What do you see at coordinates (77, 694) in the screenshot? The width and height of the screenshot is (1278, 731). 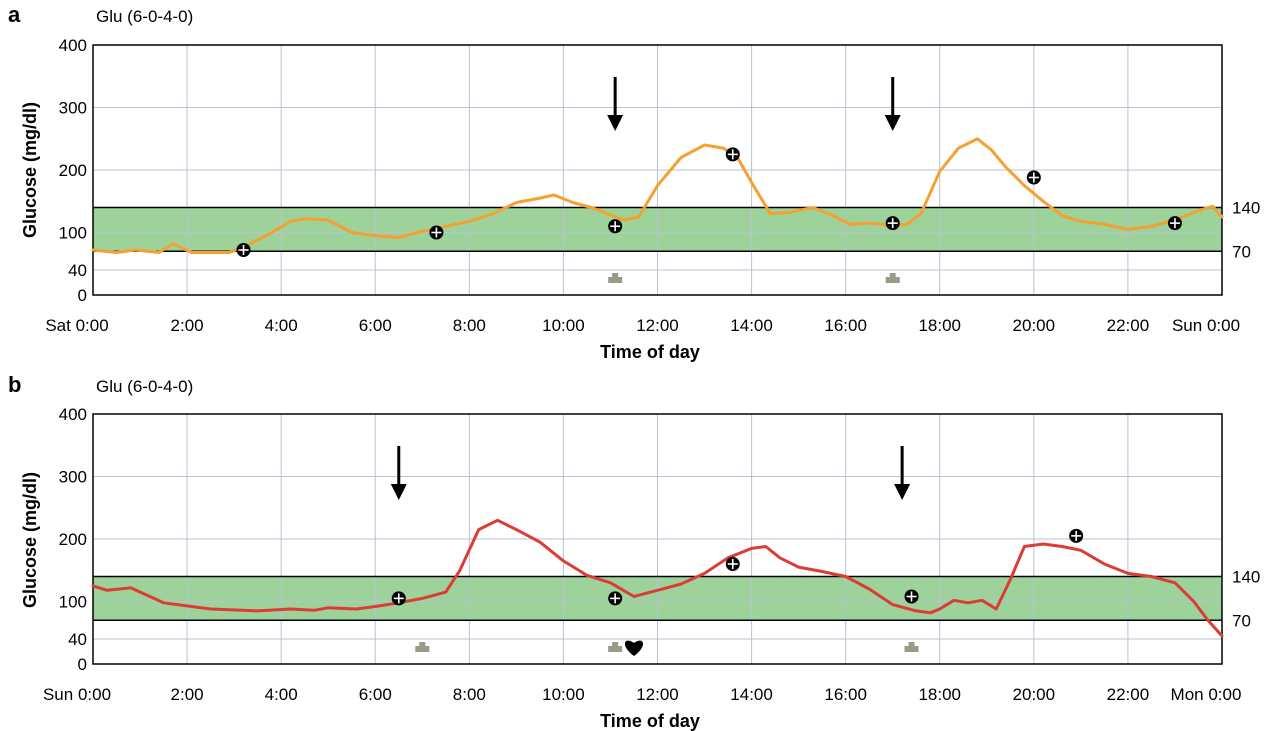 I see `panel-b-x-tick-label: Sun 0:00` at bounding box center [77, 694].